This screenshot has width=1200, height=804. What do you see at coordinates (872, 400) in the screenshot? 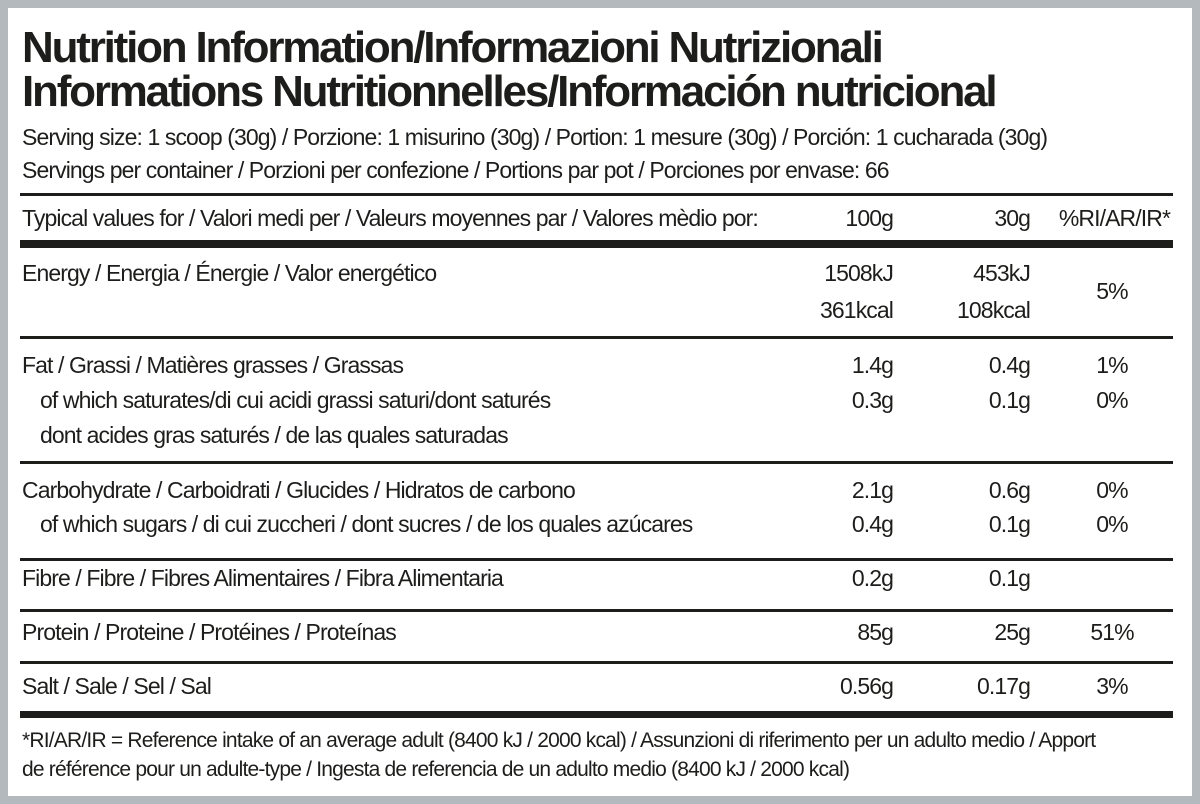
I see `saturates-100g: 0.3g` at bounding box center [872, 400].